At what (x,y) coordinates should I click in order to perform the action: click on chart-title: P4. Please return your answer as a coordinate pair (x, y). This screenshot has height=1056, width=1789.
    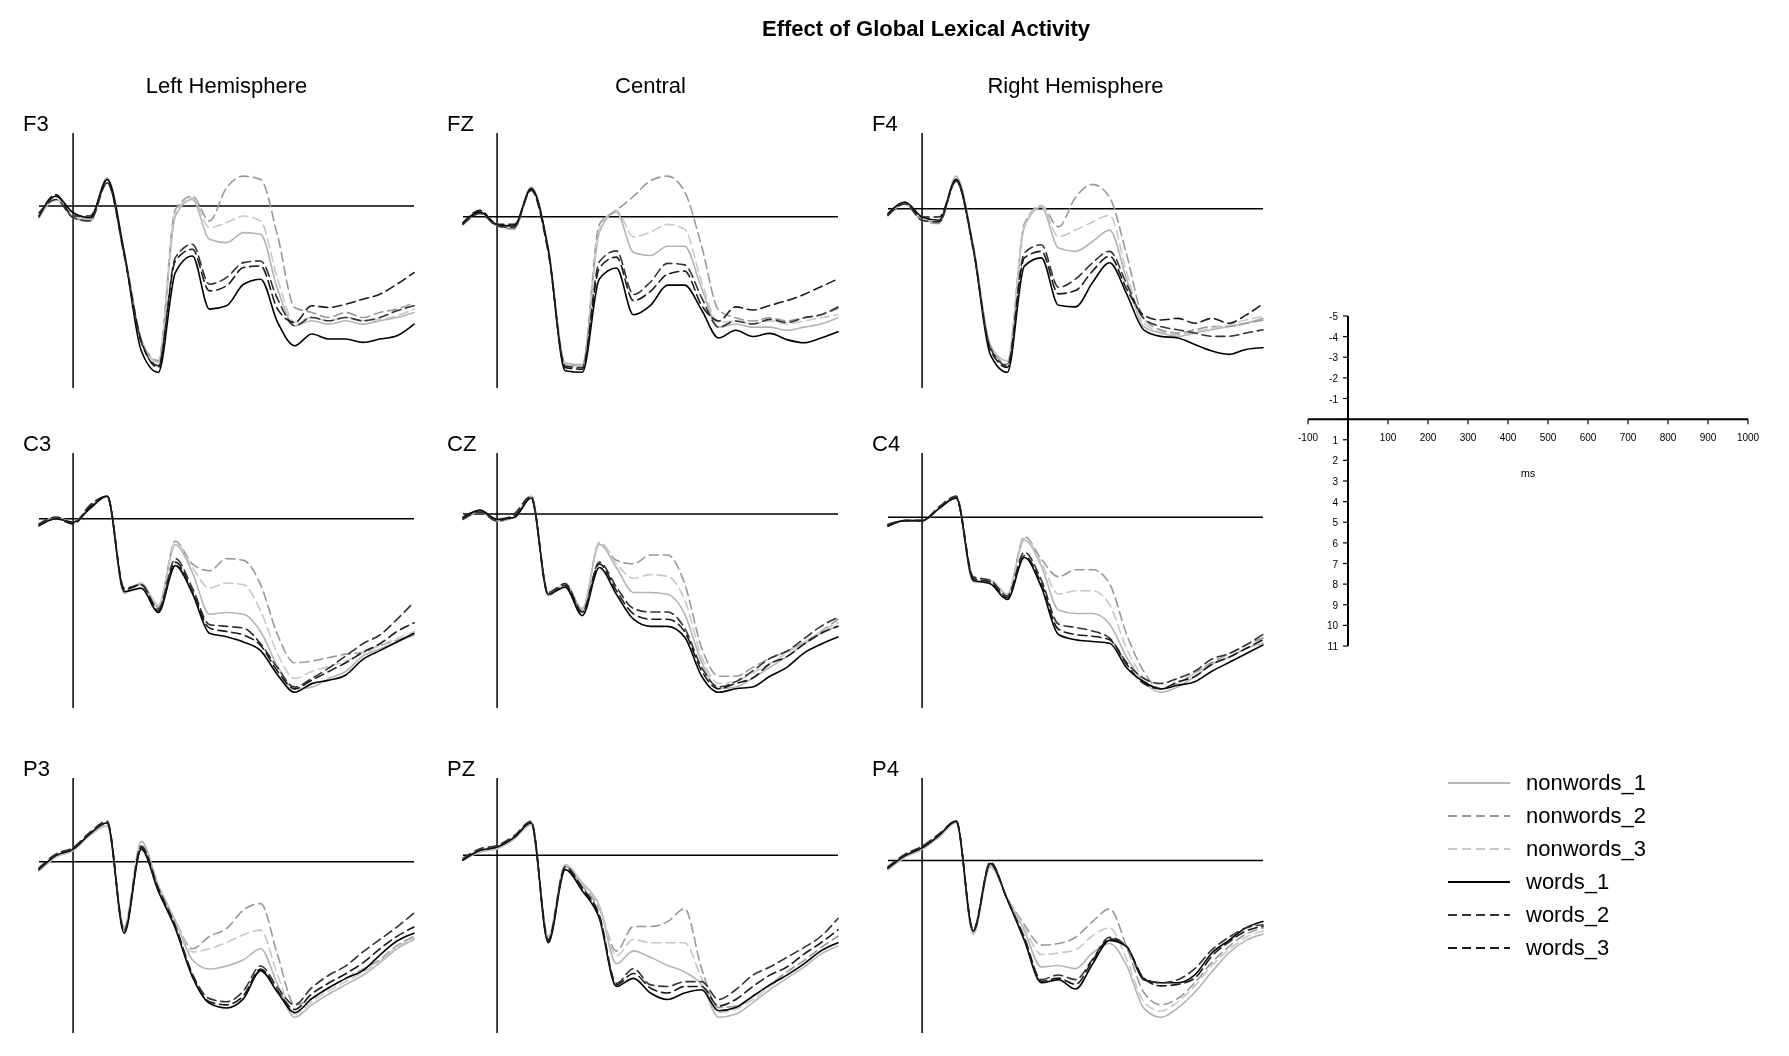
    Looking at the image, I should click on (885, 768).